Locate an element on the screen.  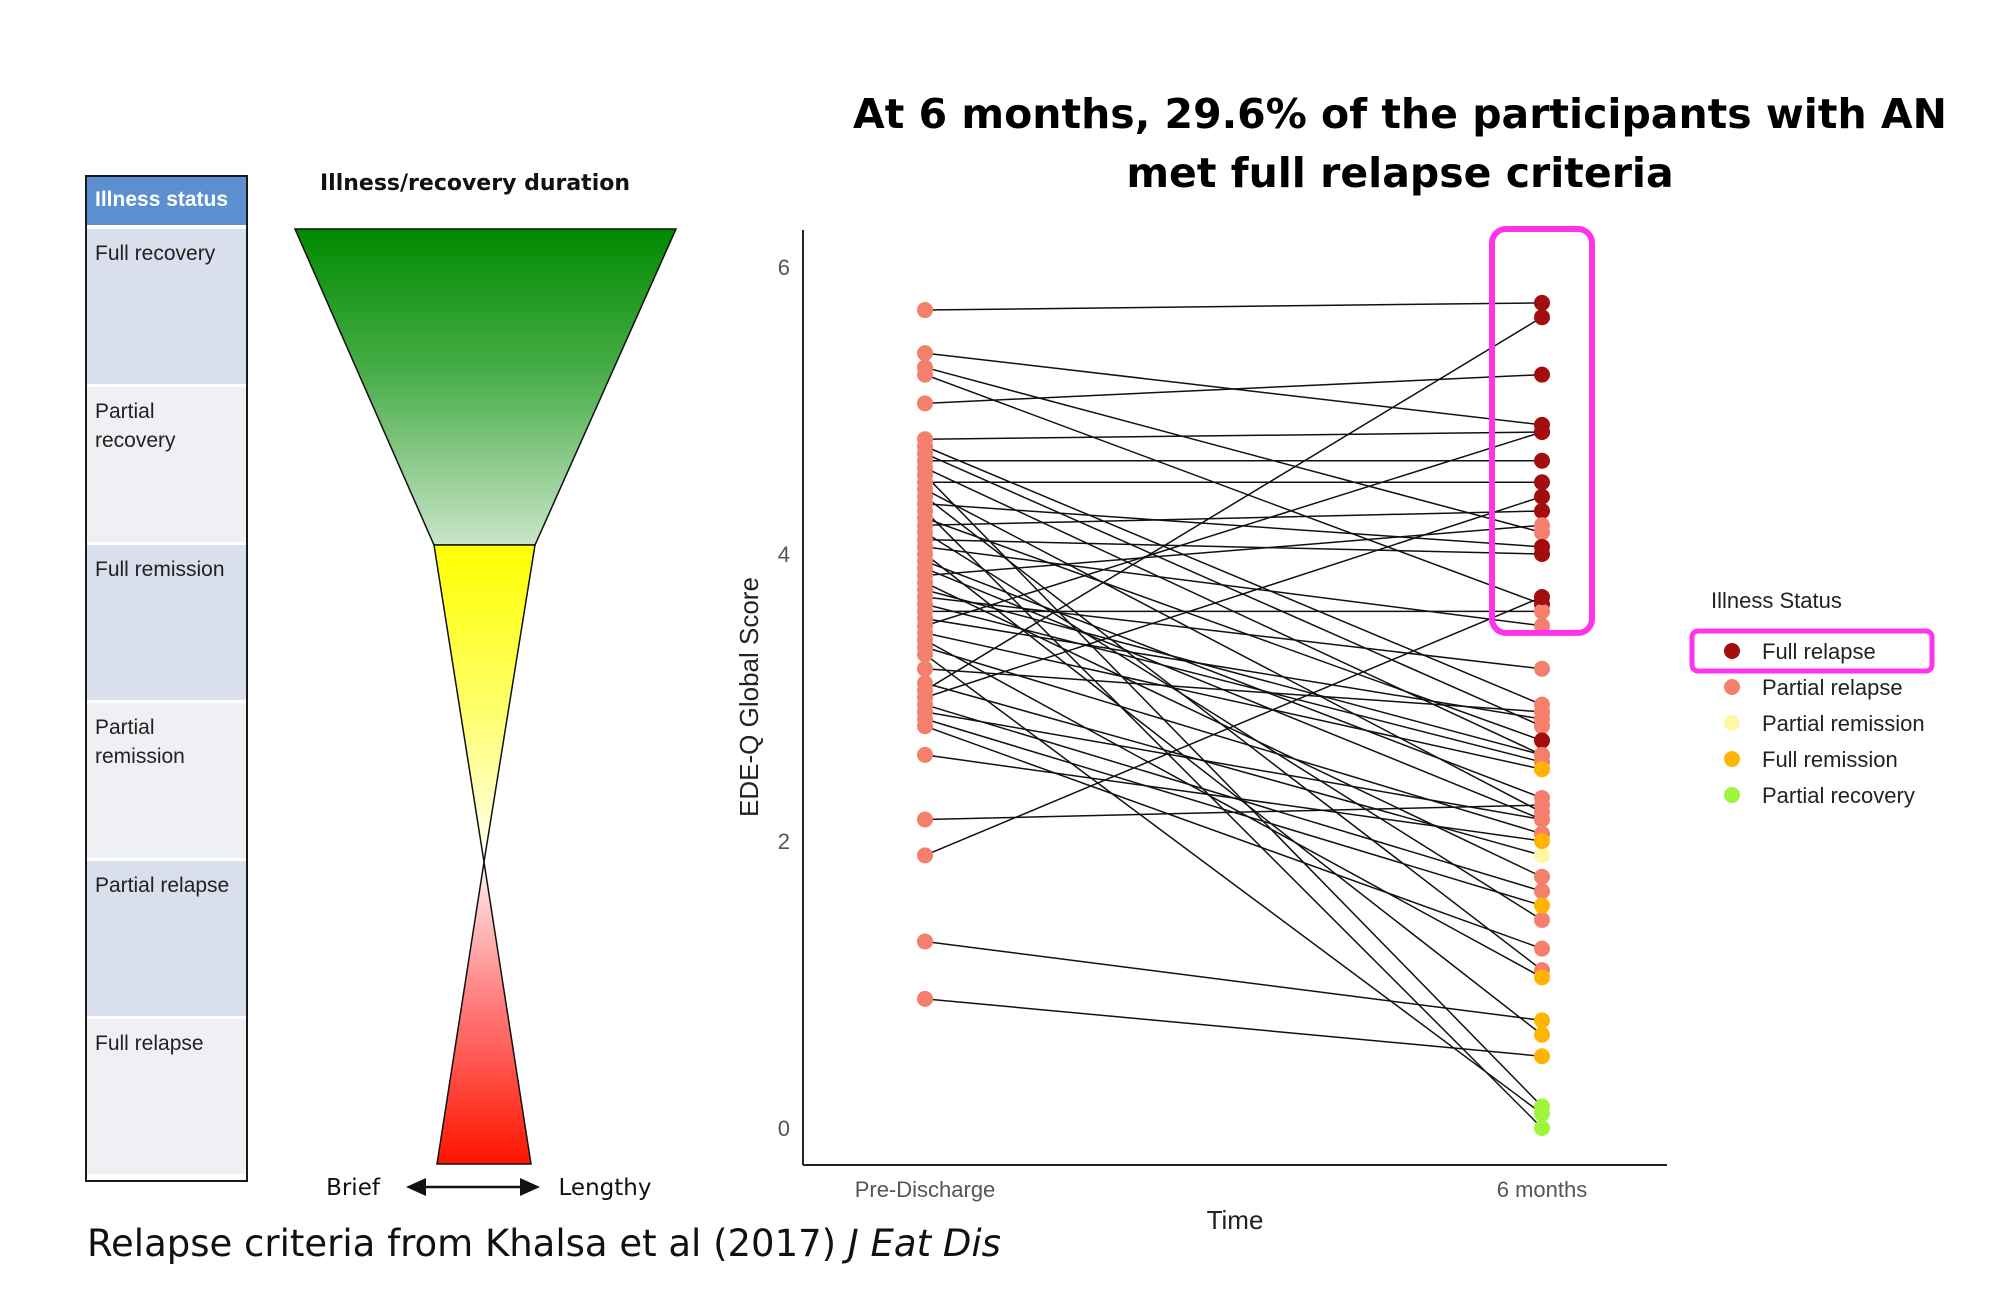
status-row-partial-recovery: Partial recovery is located at coordinates (166, 466).